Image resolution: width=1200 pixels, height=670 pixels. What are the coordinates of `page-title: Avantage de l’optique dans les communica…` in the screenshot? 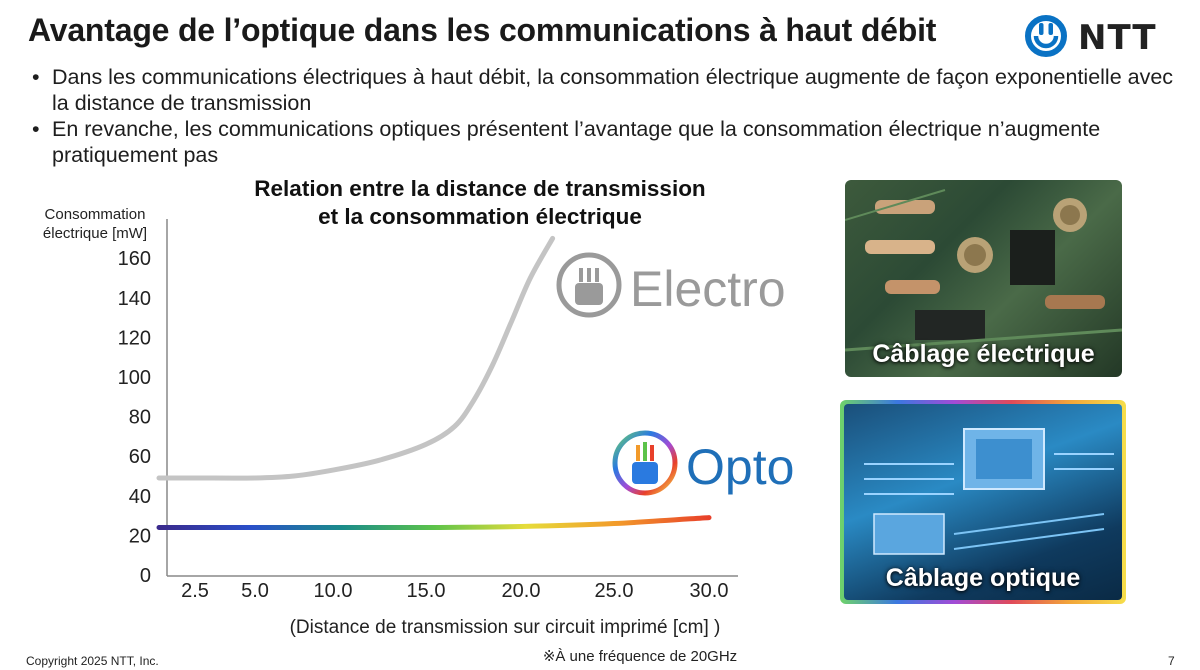 It's located at (482, 30).